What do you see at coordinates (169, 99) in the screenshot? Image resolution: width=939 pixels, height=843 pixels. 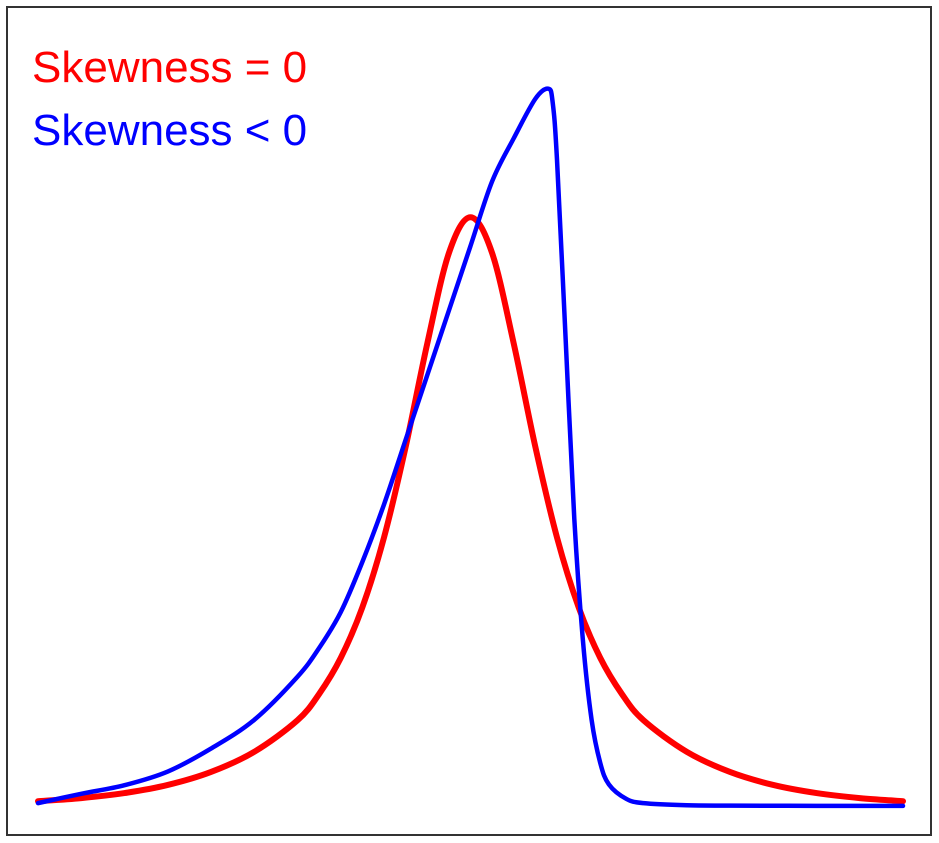 I see `legend: Skewness = 0 Skewness < 0` at bounding box center [169, 99].